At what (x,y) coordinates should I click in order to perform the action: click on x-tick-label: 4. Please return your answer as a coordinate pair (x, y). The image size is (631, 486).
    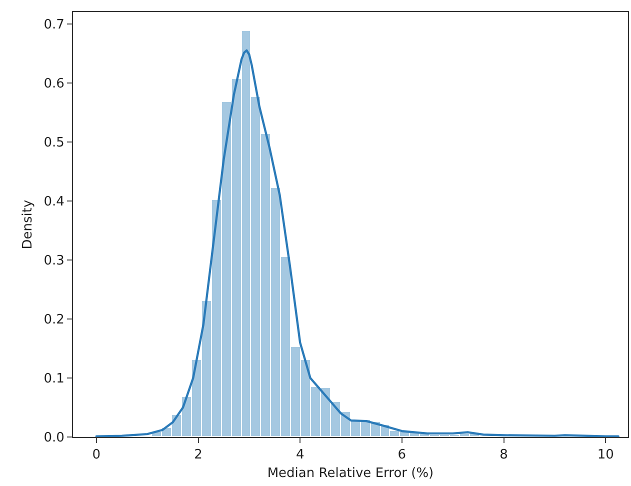
    Looking at the image, I should click on (300, 455).